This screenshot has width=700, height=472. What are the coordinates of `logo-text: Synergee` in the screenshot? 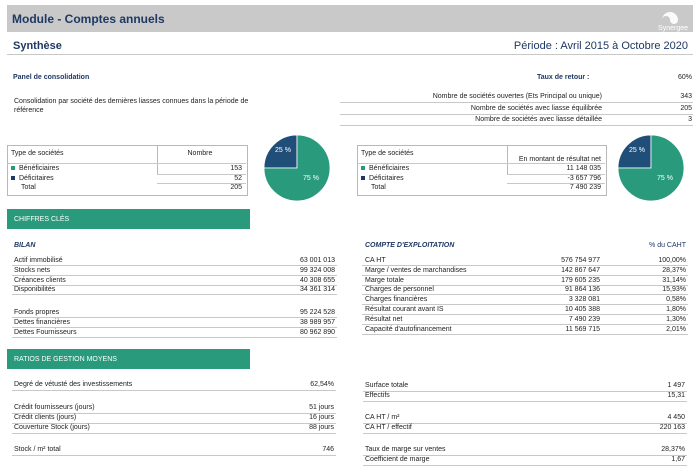 It's located at (673, 28).